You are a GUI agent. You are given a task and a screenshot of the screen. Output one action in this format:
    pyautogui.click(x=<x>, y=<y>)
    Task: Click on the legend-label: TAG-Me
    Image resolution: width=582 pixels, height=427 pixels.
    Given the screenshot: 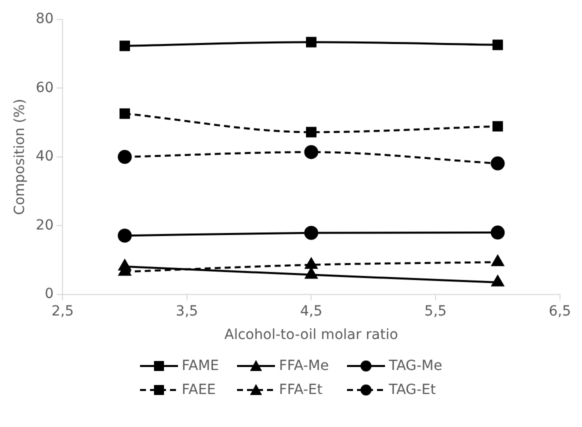 What is the action you would take?
    pyautogui.click(x=415, y=366)
    